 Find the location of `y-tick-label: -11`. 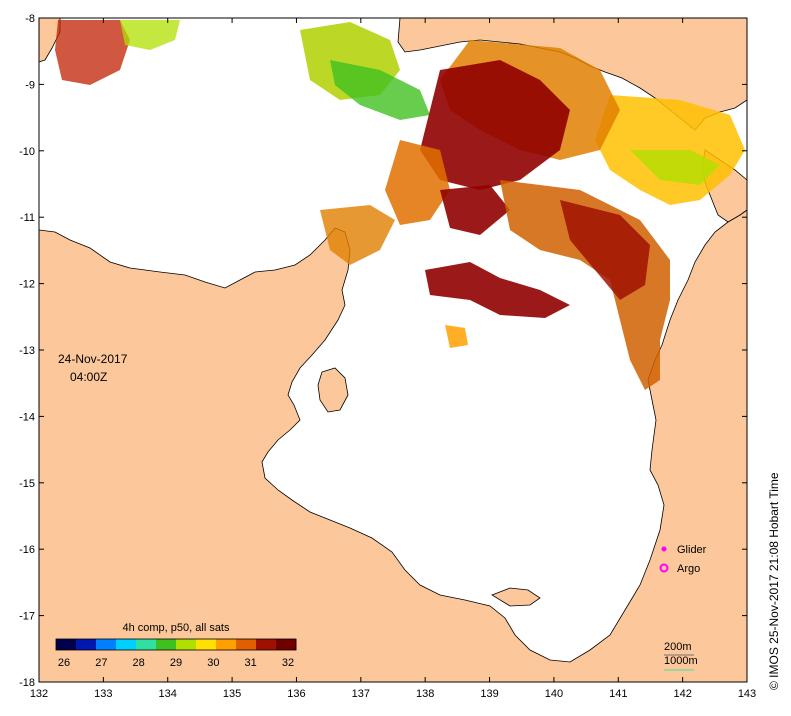

y-tick-label: -11 is located at coordinates (27, 218).